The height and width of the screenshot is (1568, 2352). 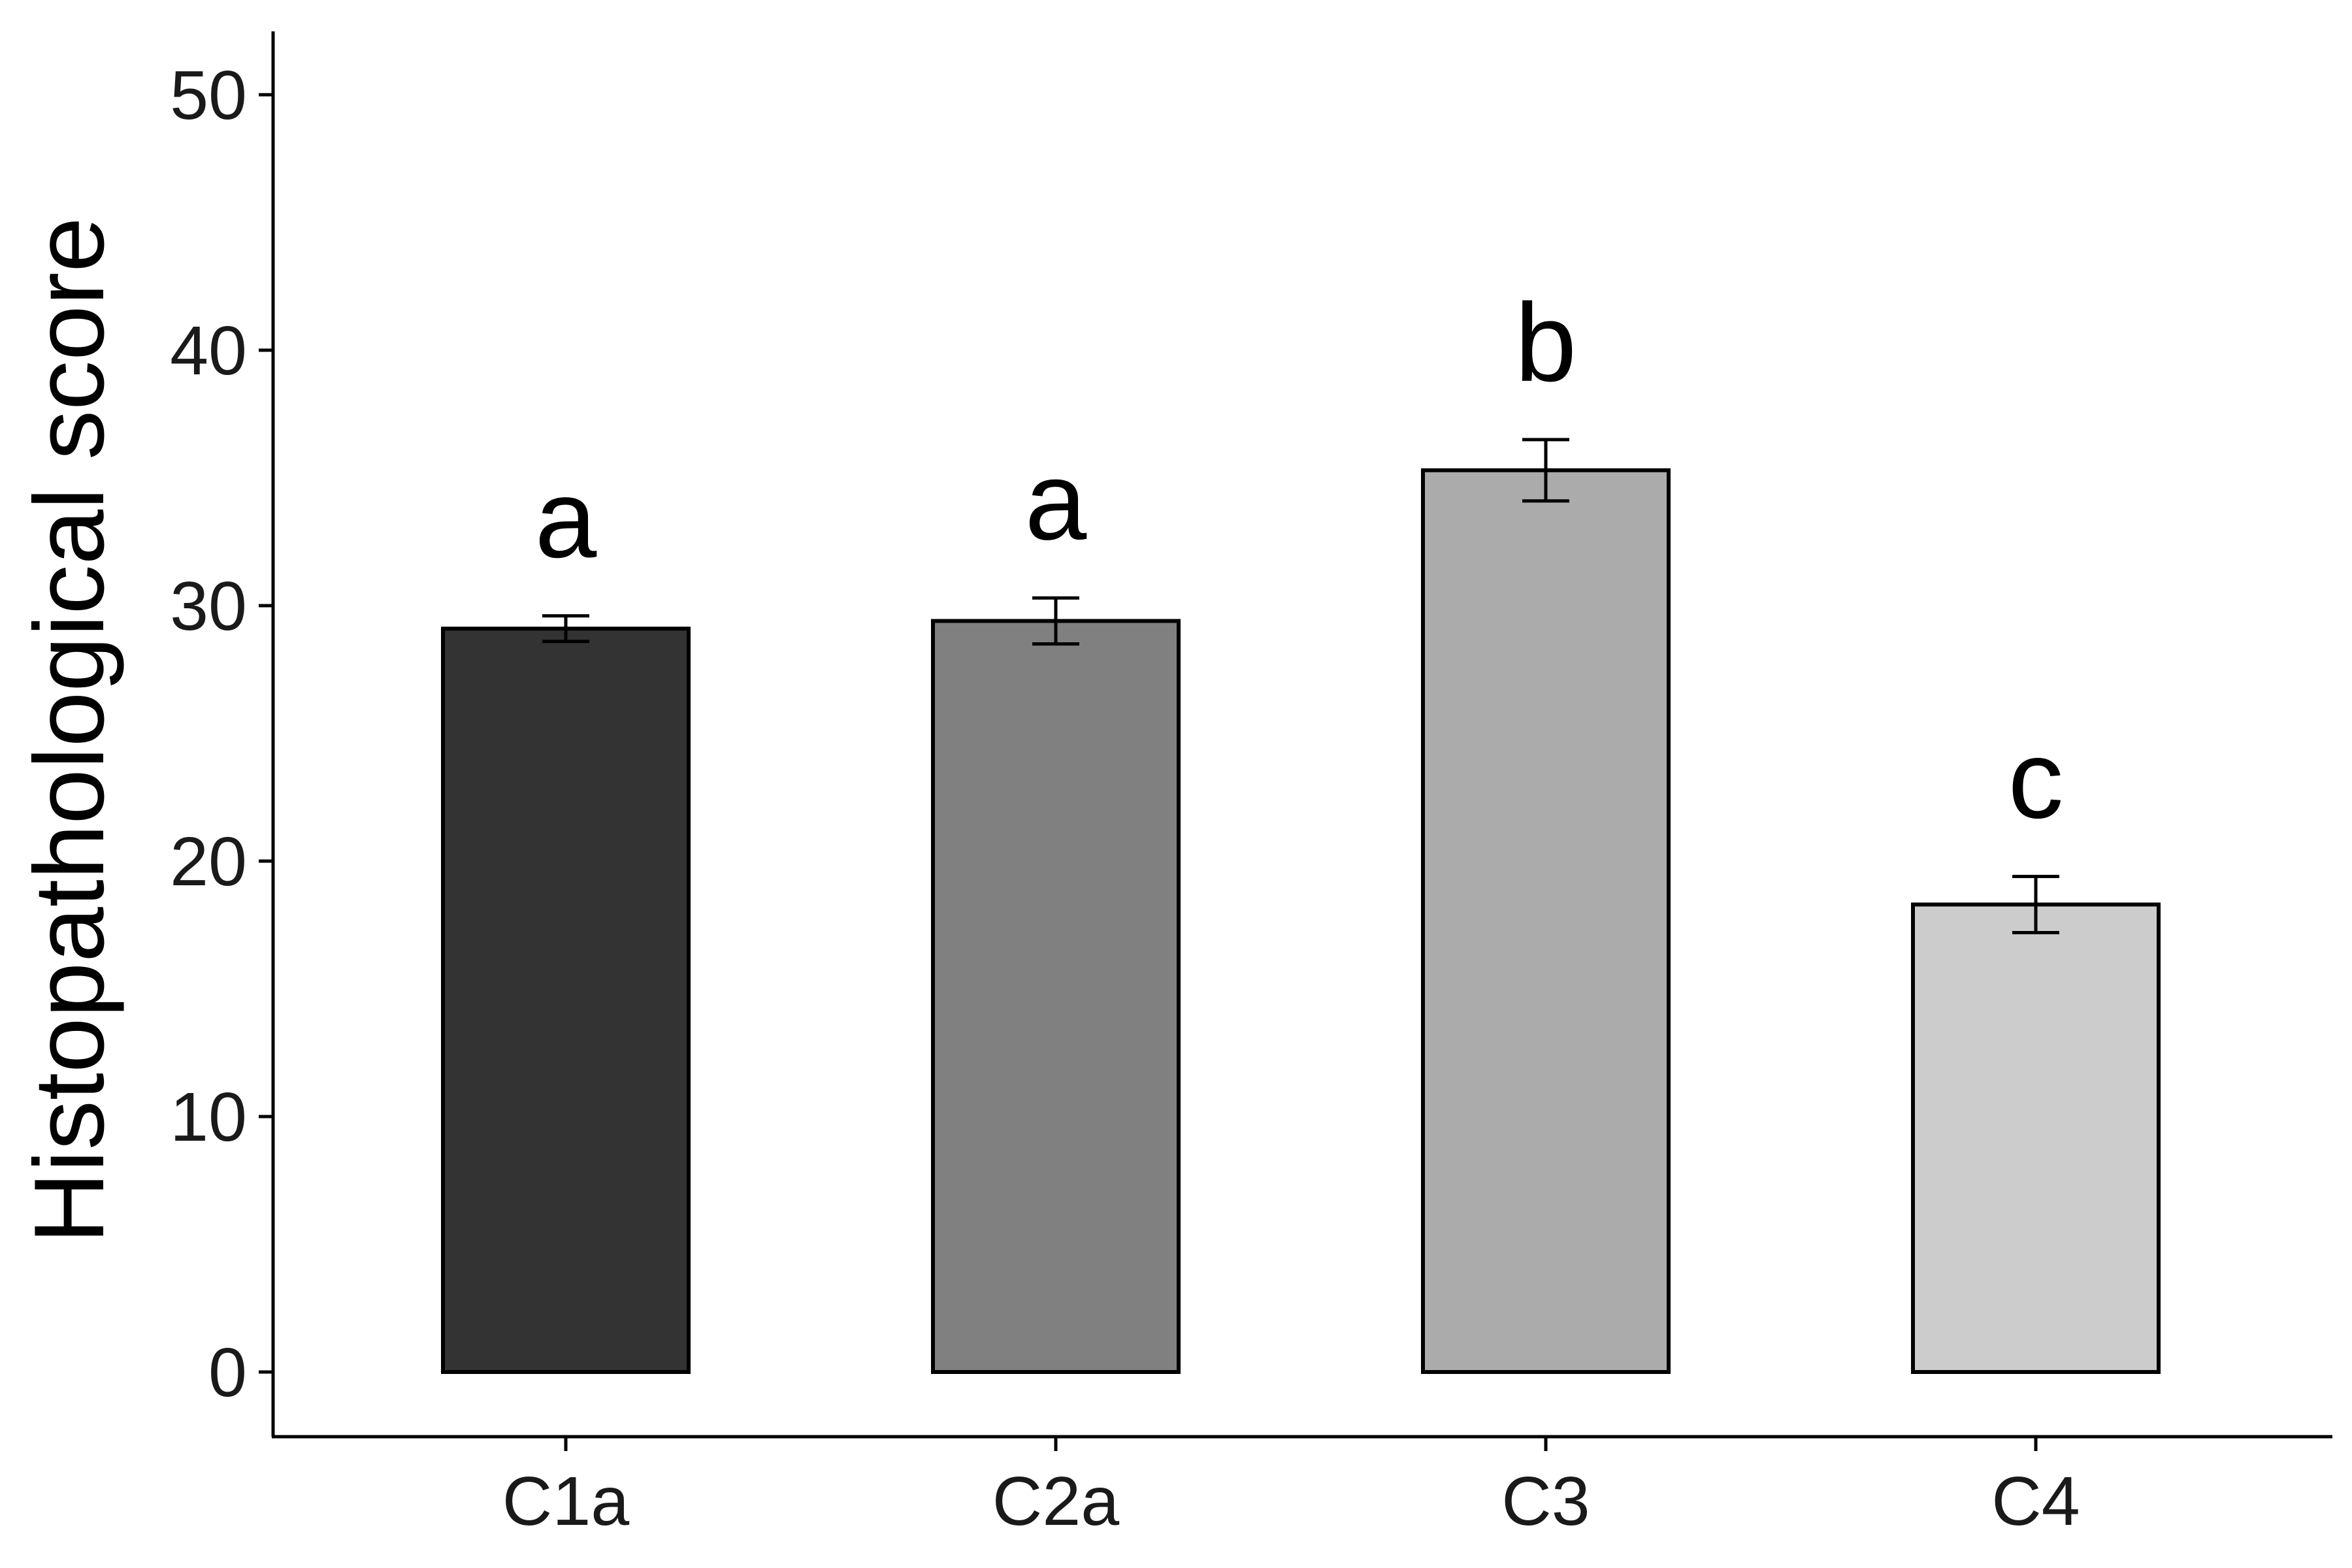 I want to click on bar-c4, so click(x=2036, y=1138).